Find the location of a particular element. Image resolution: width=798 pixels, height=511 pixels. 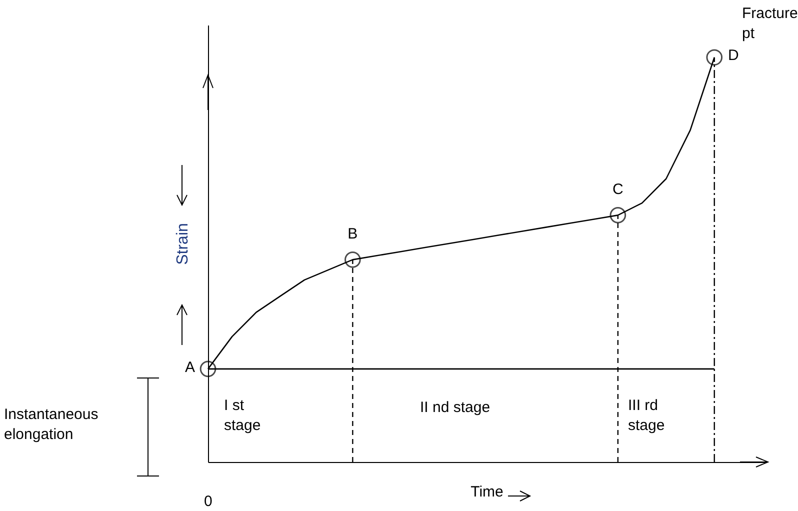

annotation: II nd stage is located at coordinates (456, 408).